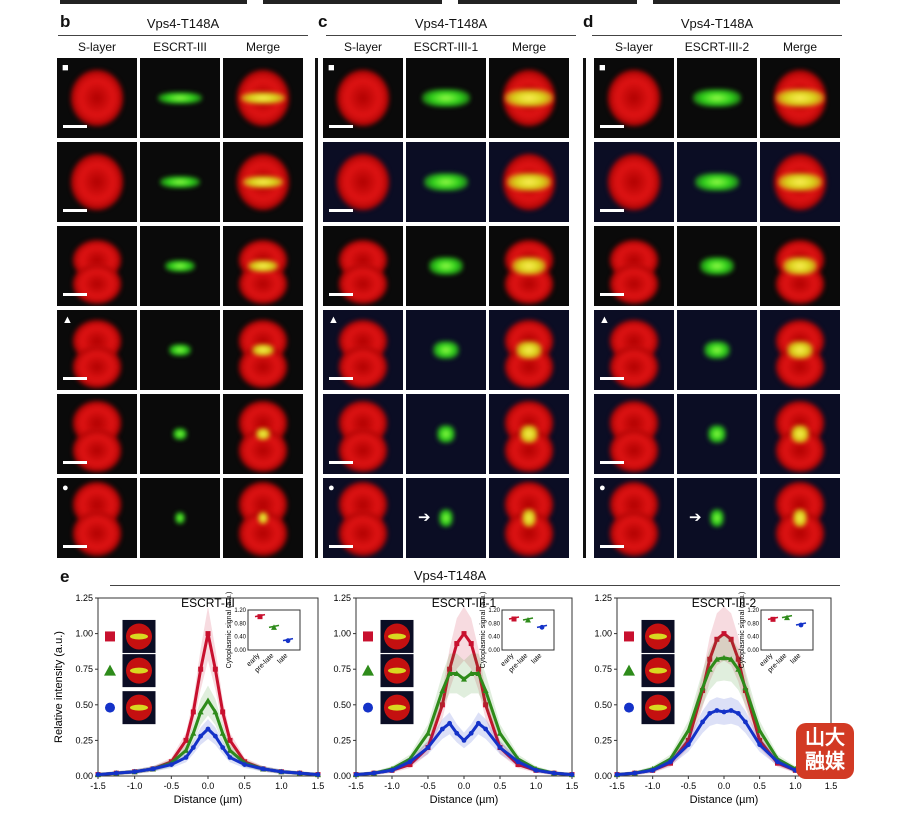 This screenshot has height=827, width=900. Describe the element at coordinates (84, 705) in the screenshot. I see `y-tick-label: 0.50` at that location.